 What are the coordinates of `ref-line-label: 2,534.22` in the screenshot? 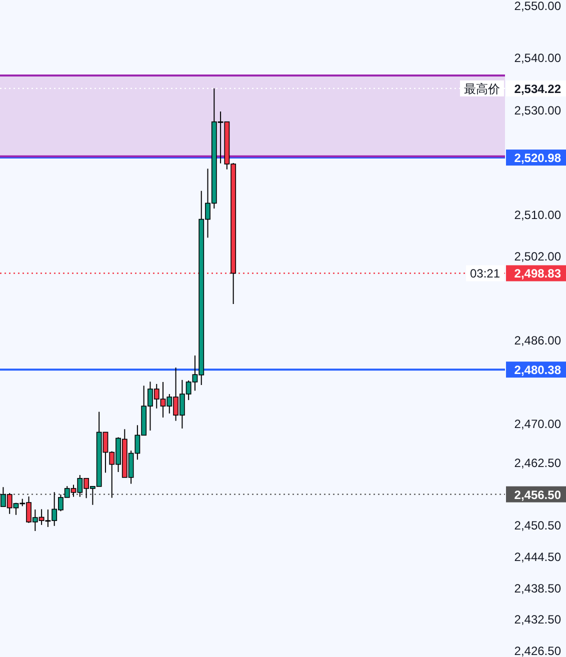 It's located at (538, 89).